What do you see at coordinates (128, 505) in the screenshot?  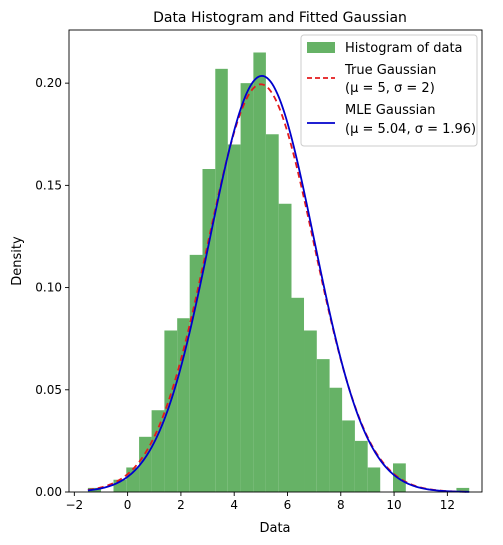 I see `x-tick-label: 0` at bounding box center [128, 505].